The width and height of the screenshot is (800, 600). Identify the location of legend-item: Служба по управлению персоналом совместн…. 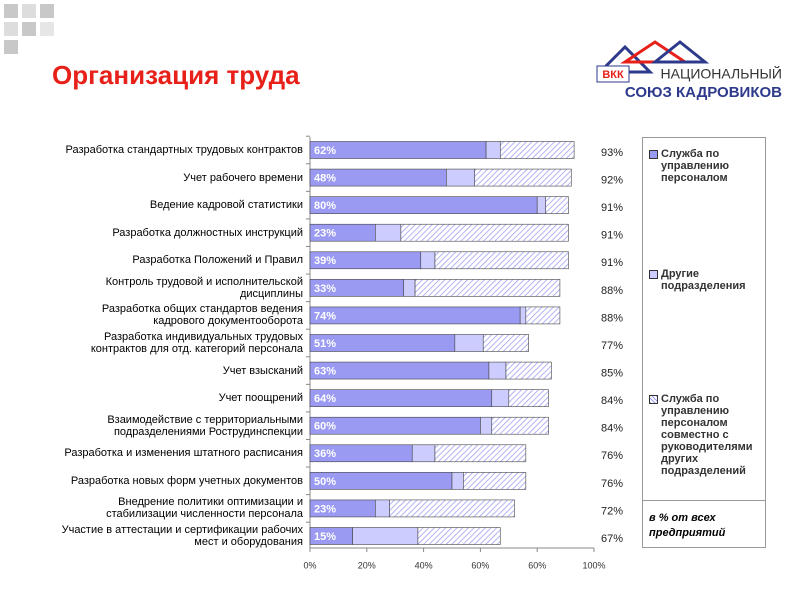
(704, 435).